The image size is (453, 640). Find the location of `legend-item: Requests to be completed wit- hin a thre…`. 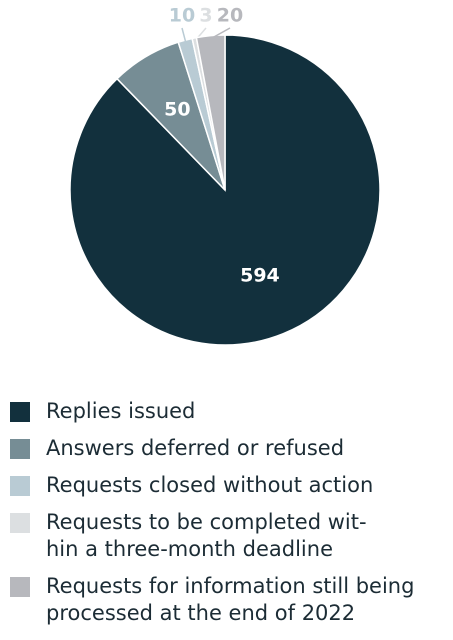

legend-item: Requests to be completed wit- hin a thre… is located at coordinates (230, 536).